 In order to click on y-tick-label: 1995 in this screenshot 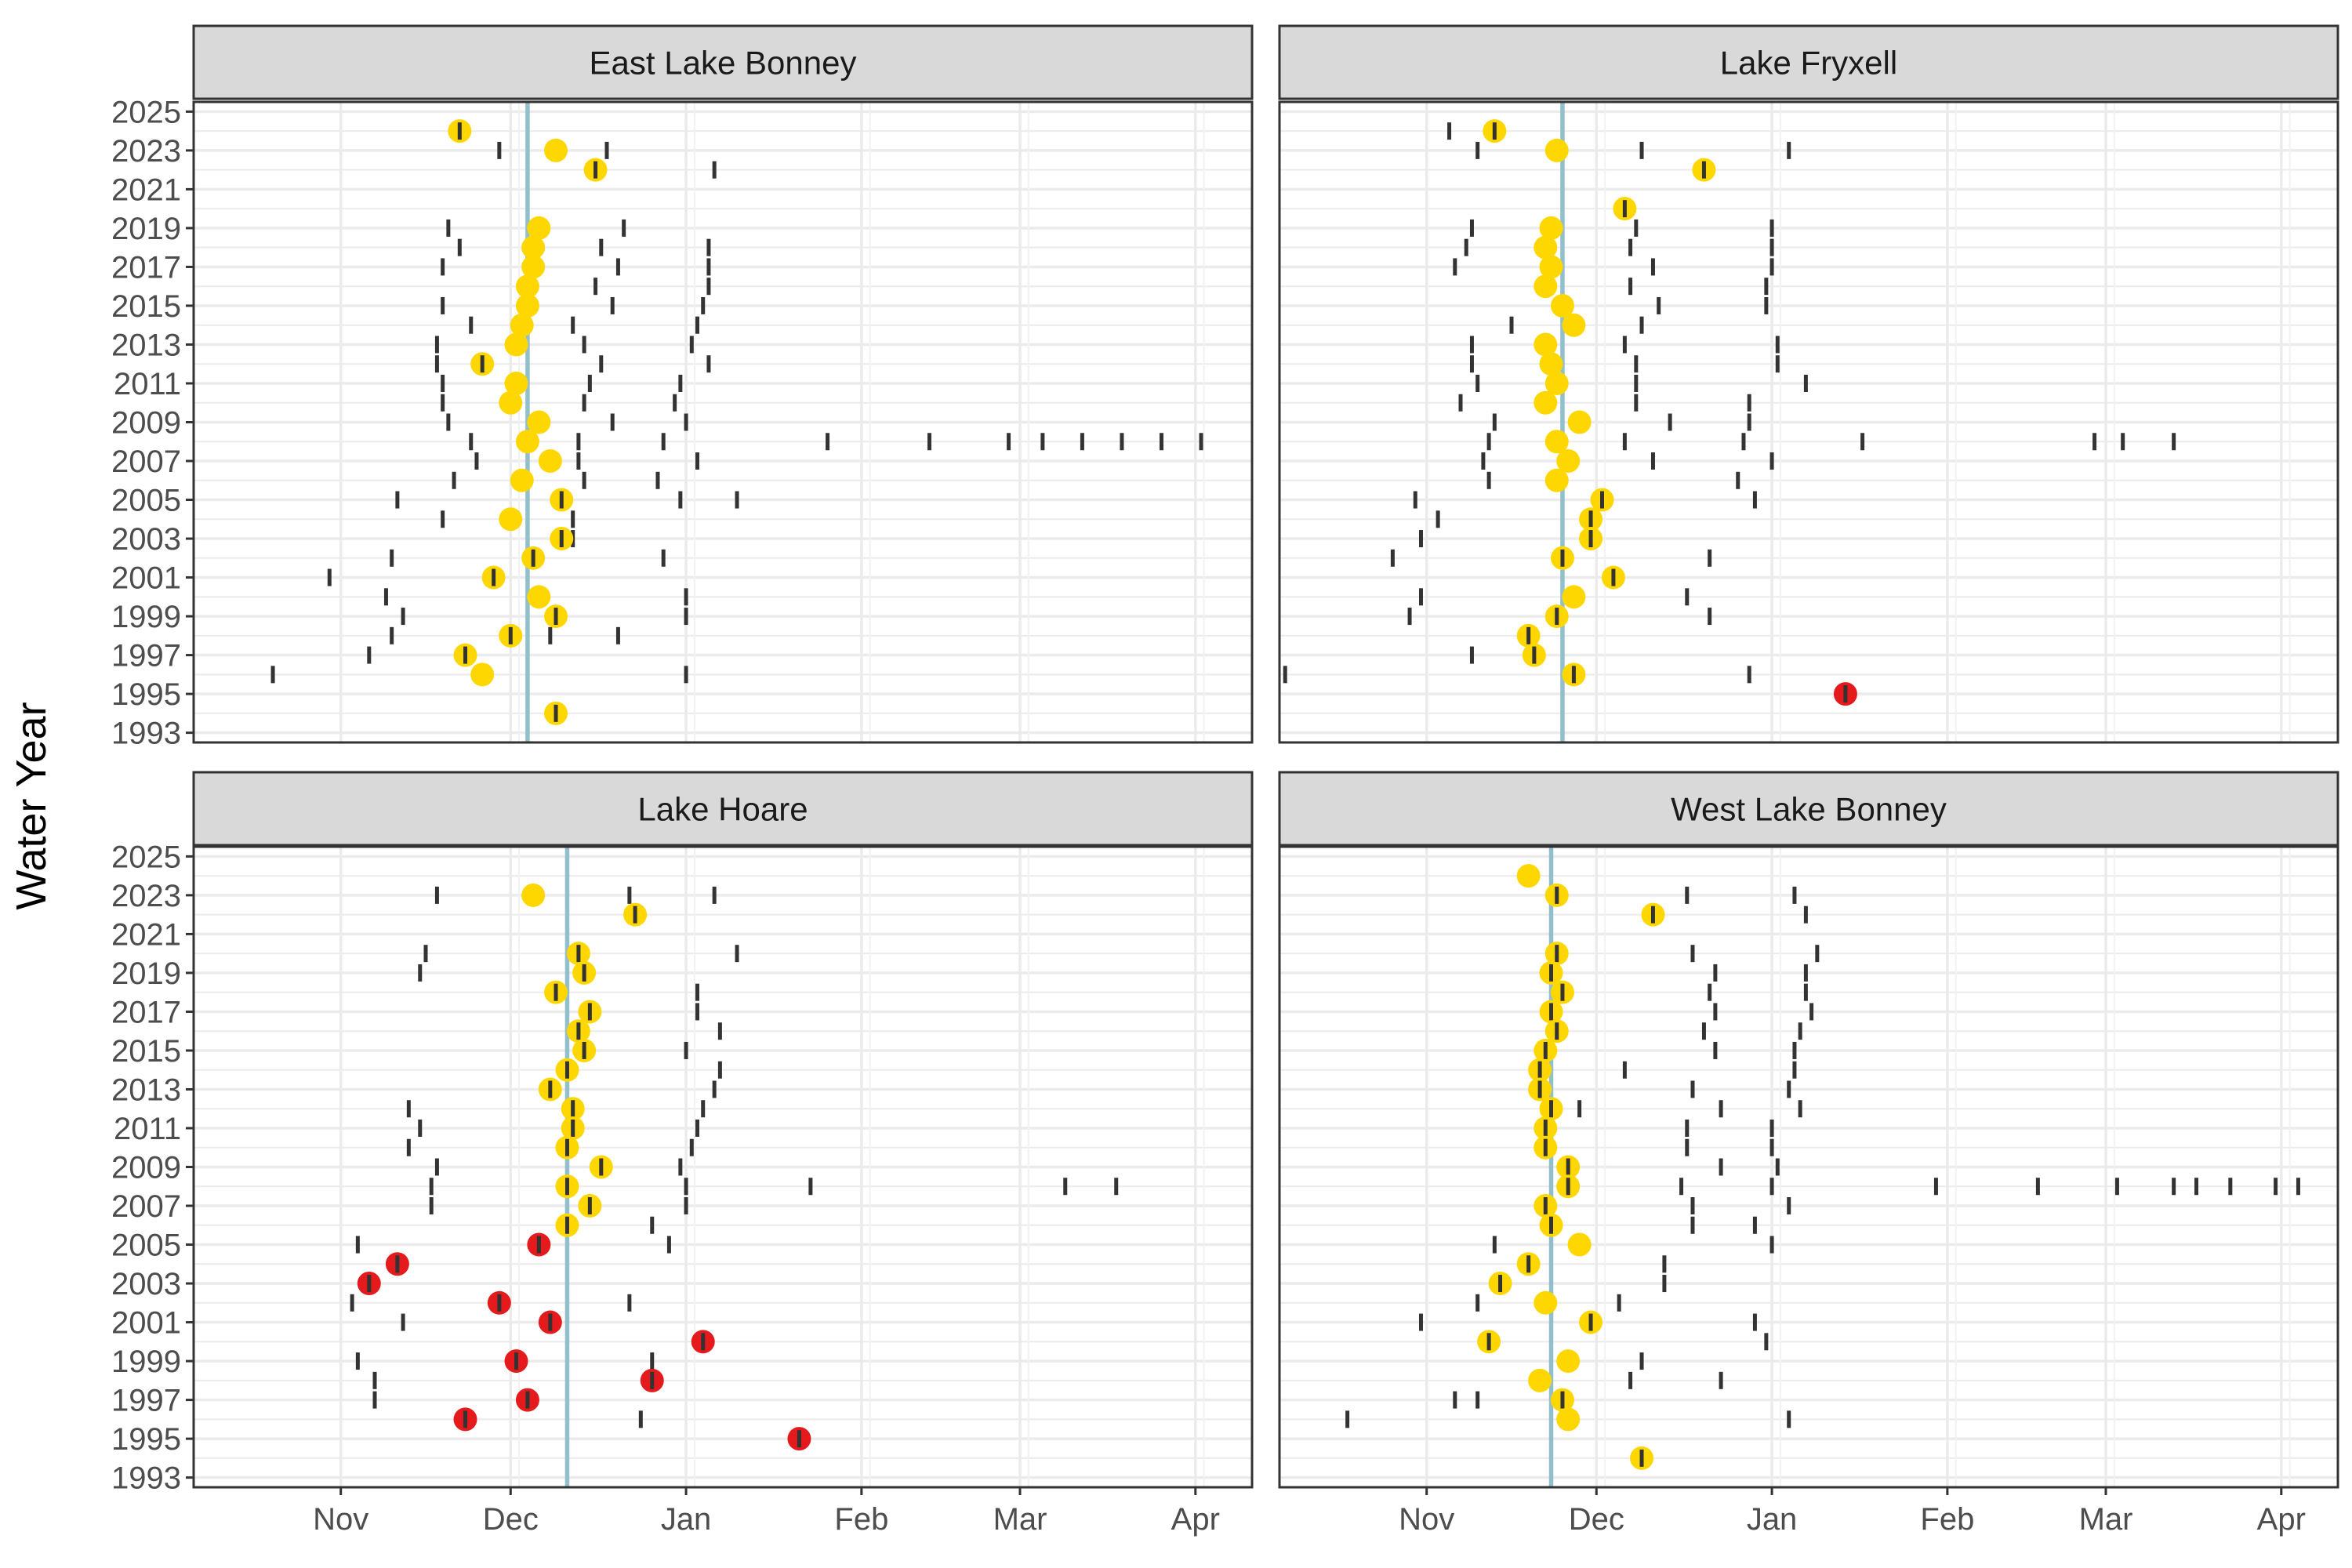, I will do `click(146, 1439)`.